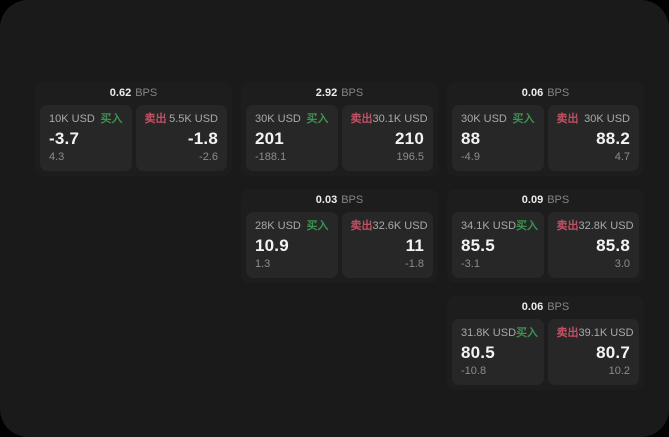 This screenshot has width=669, height=437. What do you see at coordinates (326, 200) in the screenshot?
I see `bps-value: 0.03` at bounding box center [326, 200].